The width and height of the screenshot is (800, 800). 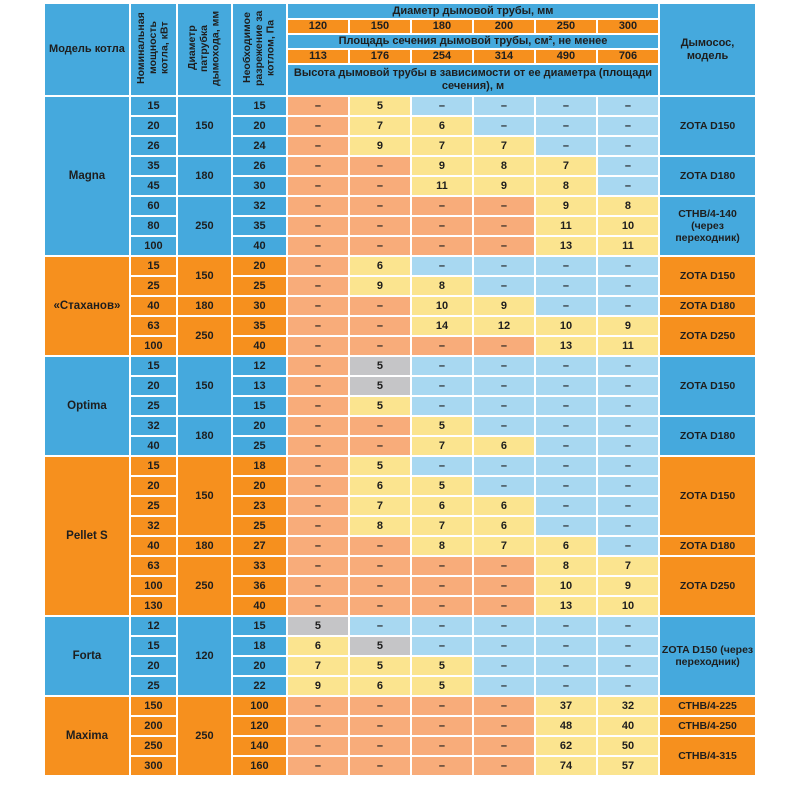 I want to click on power-cell: 80, so click(x=153, y=226).